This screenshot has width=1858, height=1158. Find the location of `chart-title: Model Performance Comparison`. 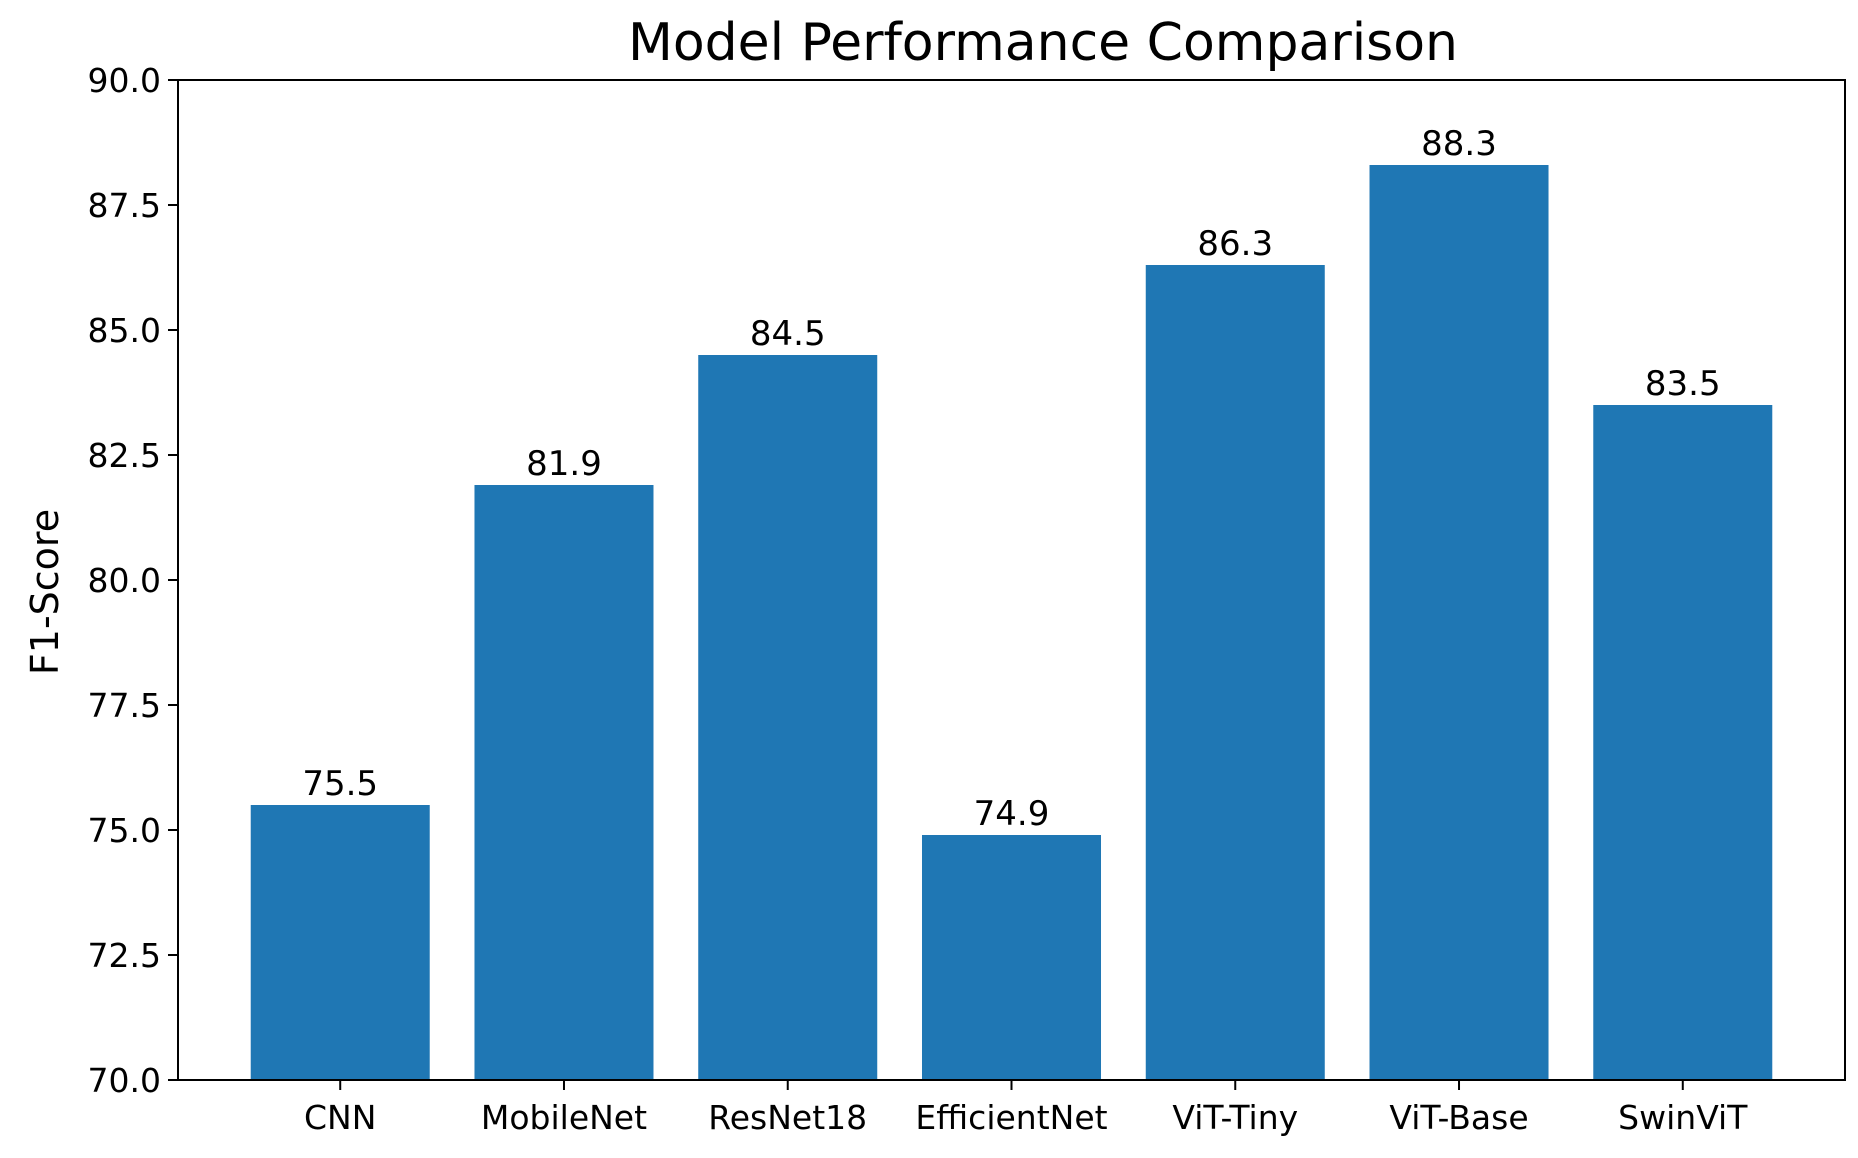

chart-title: Model Performance Comparison is located at coordinates (1043, 43).